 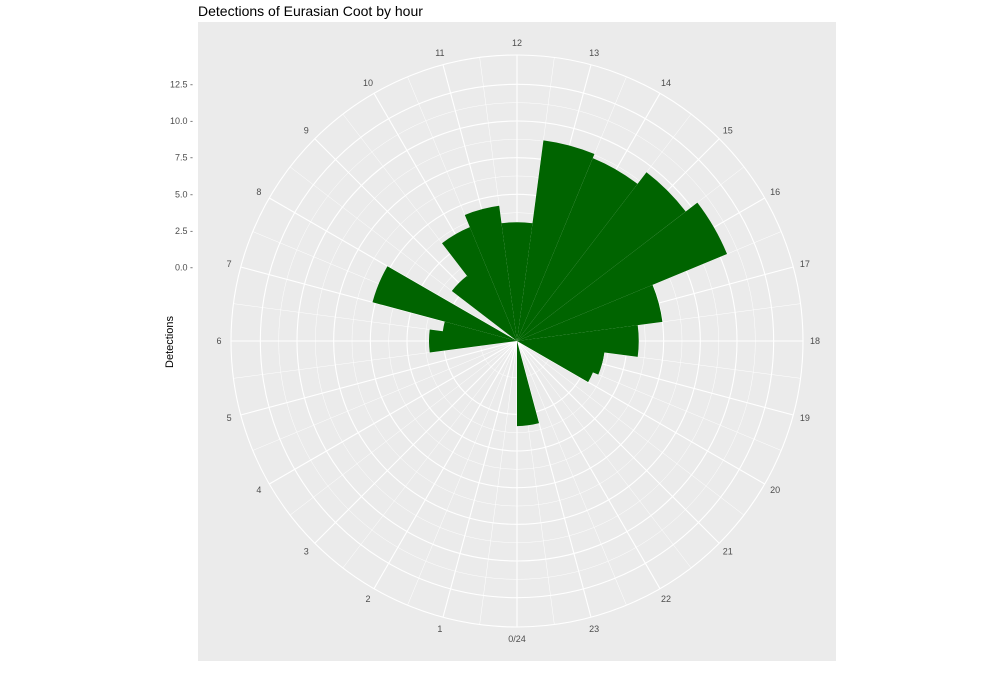 I want to click on y-tick-label: 0.0 -, so click(x=184, y=268).